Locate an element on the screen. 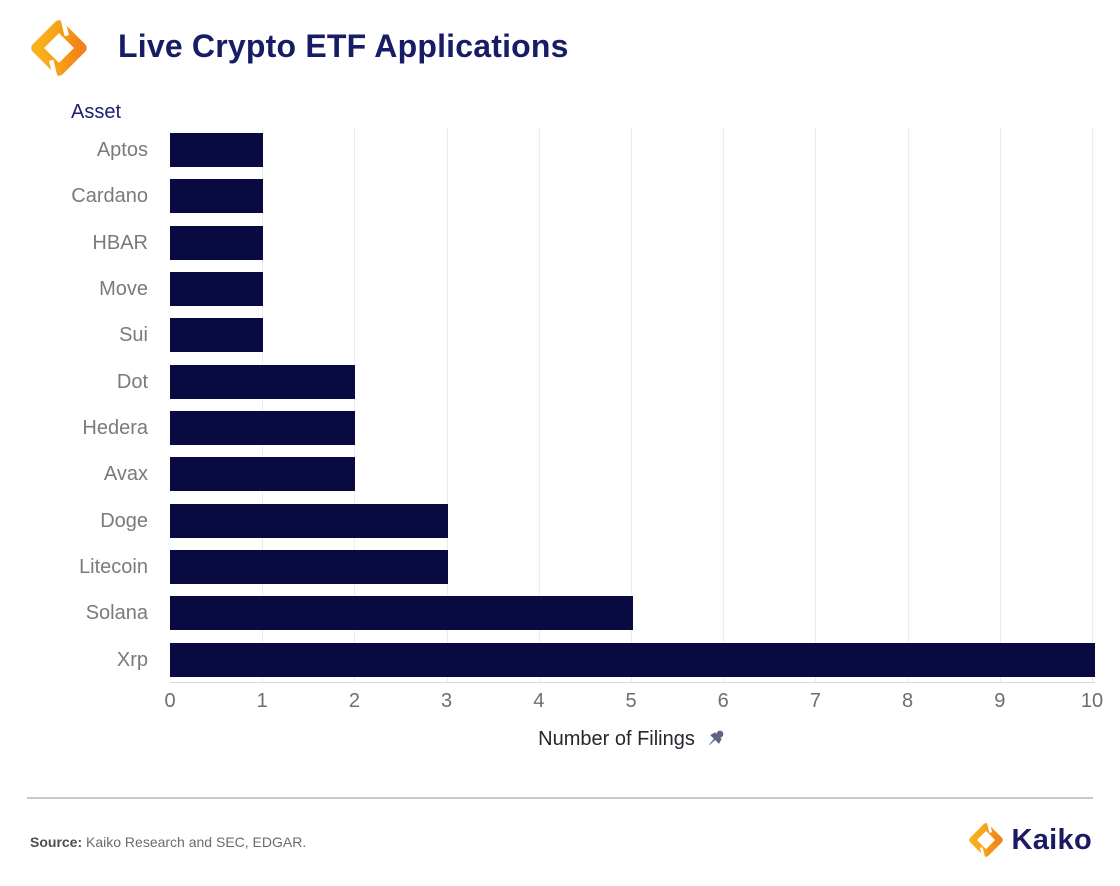  x-tick-label: 8 is located at coordinates (908, 701).